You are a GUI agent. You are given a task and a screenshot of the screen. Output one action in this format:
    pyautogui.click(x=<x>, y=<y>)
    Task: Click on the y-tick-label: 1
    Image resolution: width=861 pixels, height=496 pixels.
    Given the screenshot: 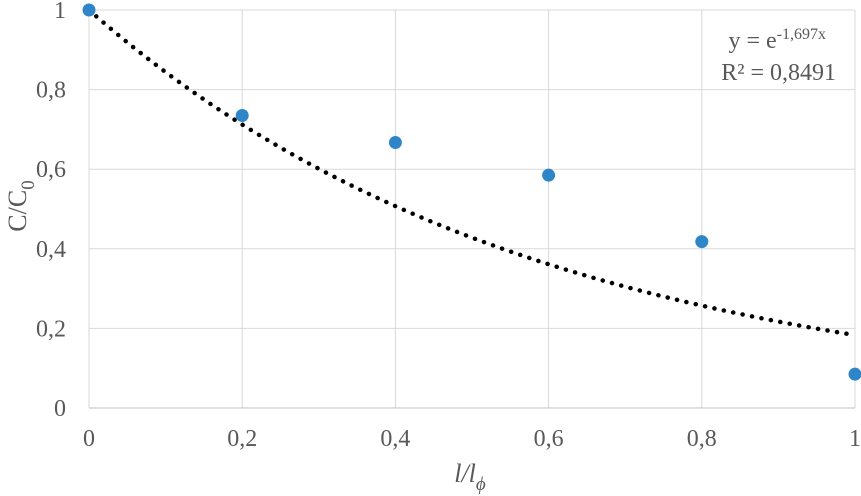 What is the action you would take?
    pyautogui.click(x=60, y=12)
    